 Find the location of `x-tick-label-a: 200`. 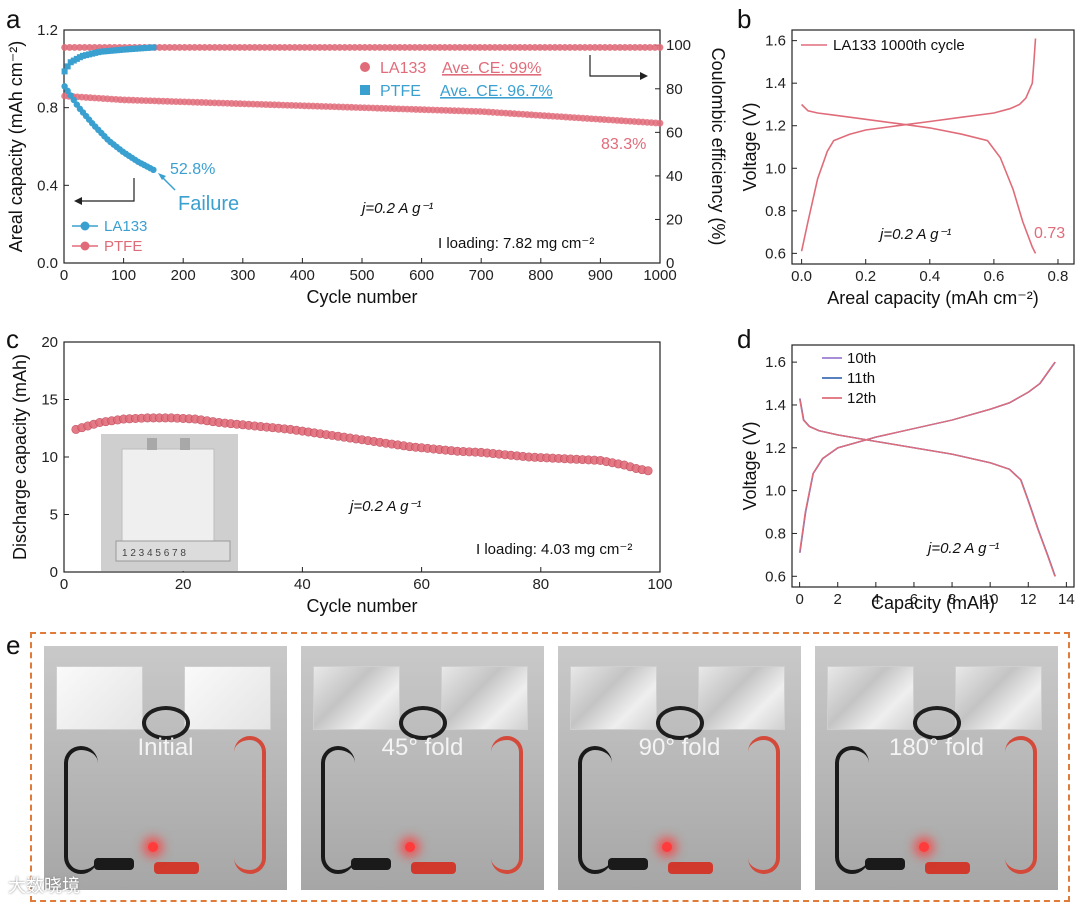

x-tick-label-a: 200 is located at coordinates (183, 275).